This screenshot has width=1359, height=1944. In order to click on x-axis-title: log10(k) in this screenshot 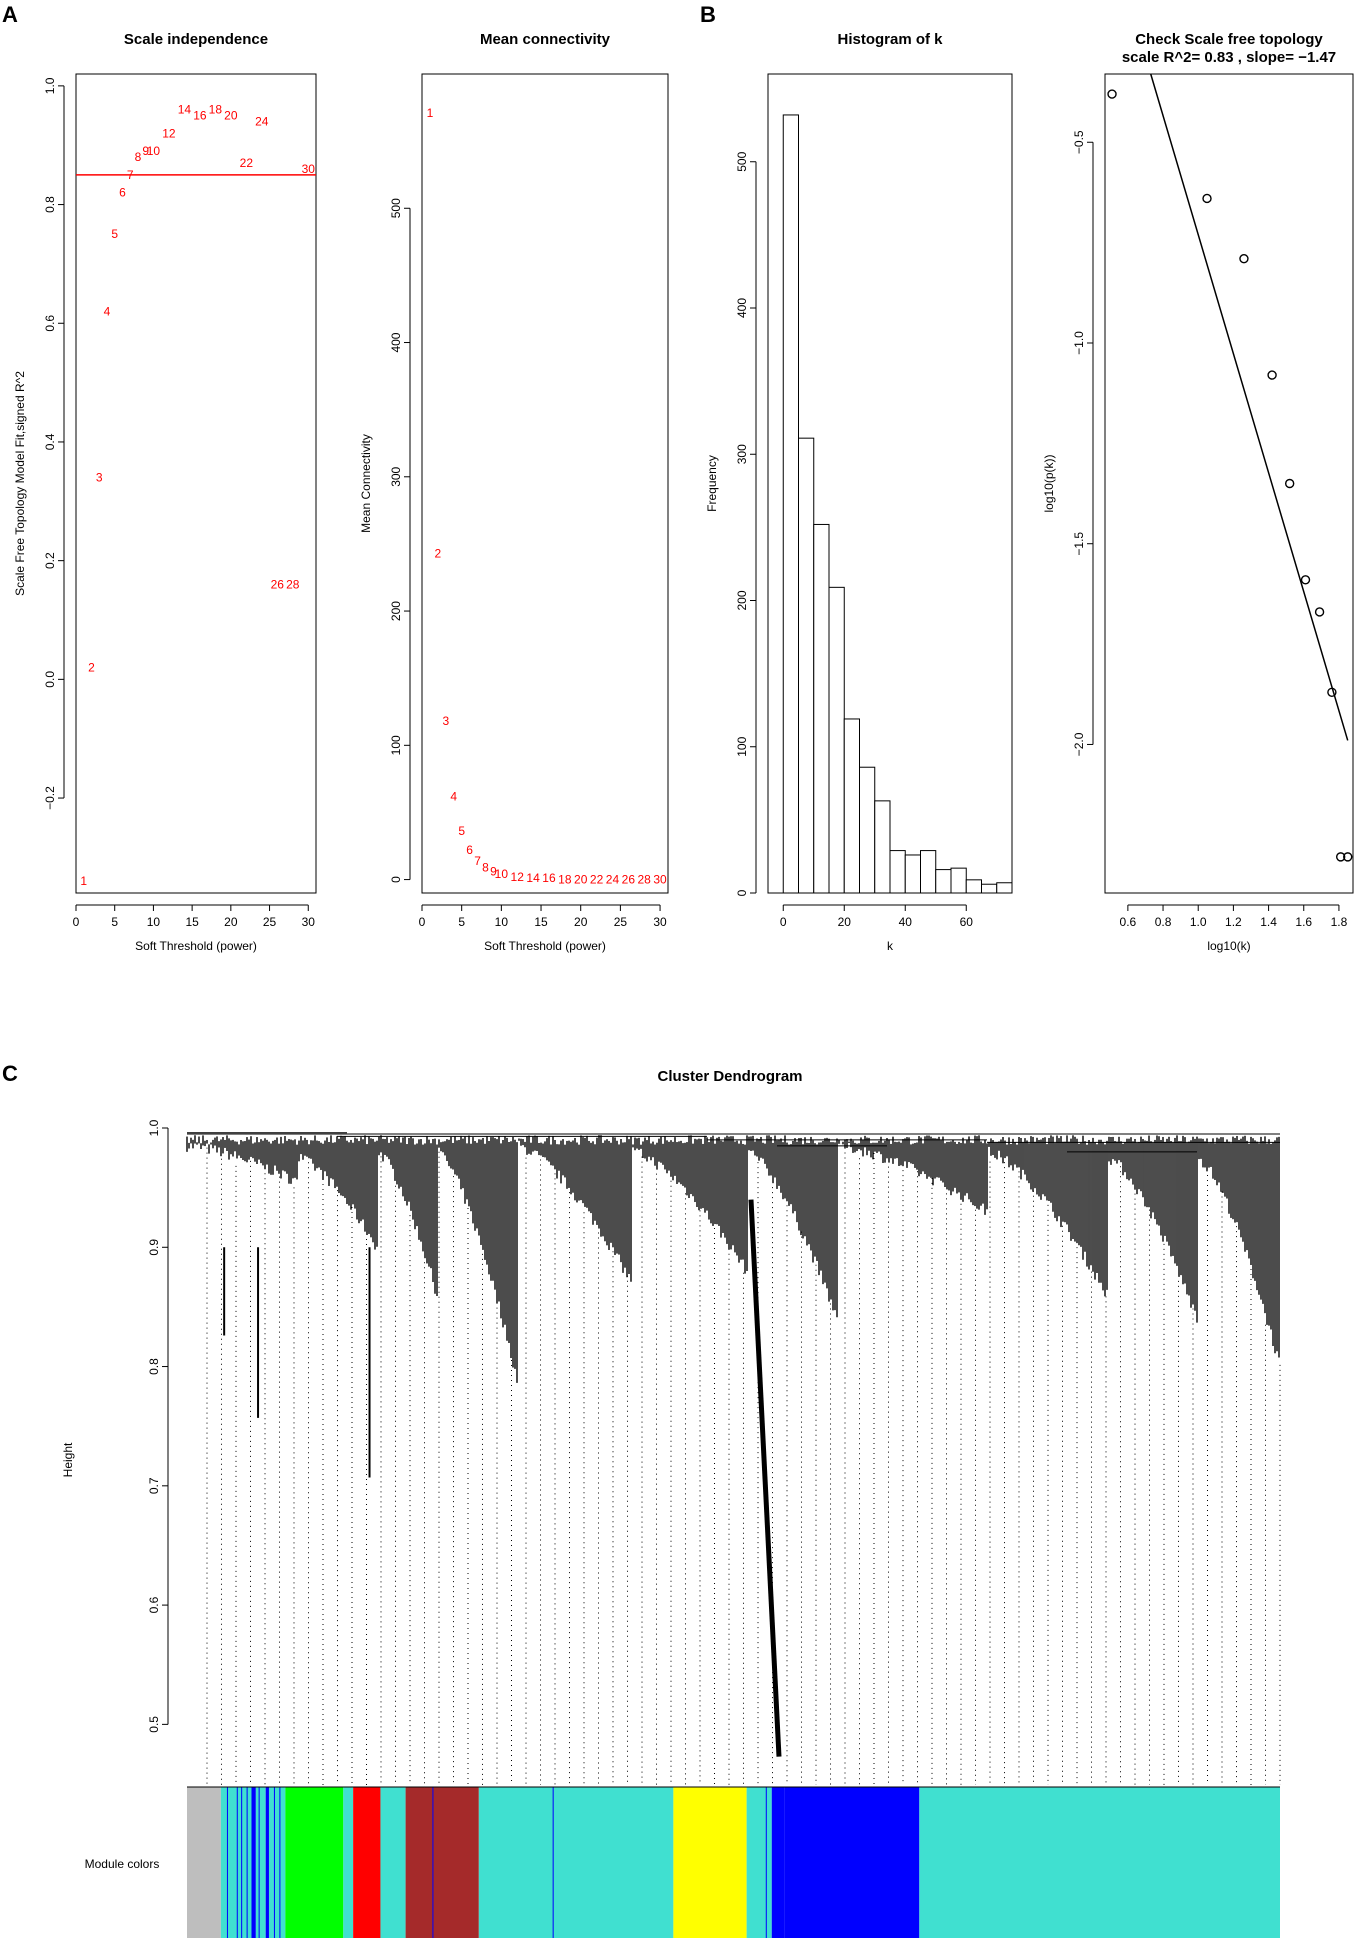, I will do `click(1228, 946)`.